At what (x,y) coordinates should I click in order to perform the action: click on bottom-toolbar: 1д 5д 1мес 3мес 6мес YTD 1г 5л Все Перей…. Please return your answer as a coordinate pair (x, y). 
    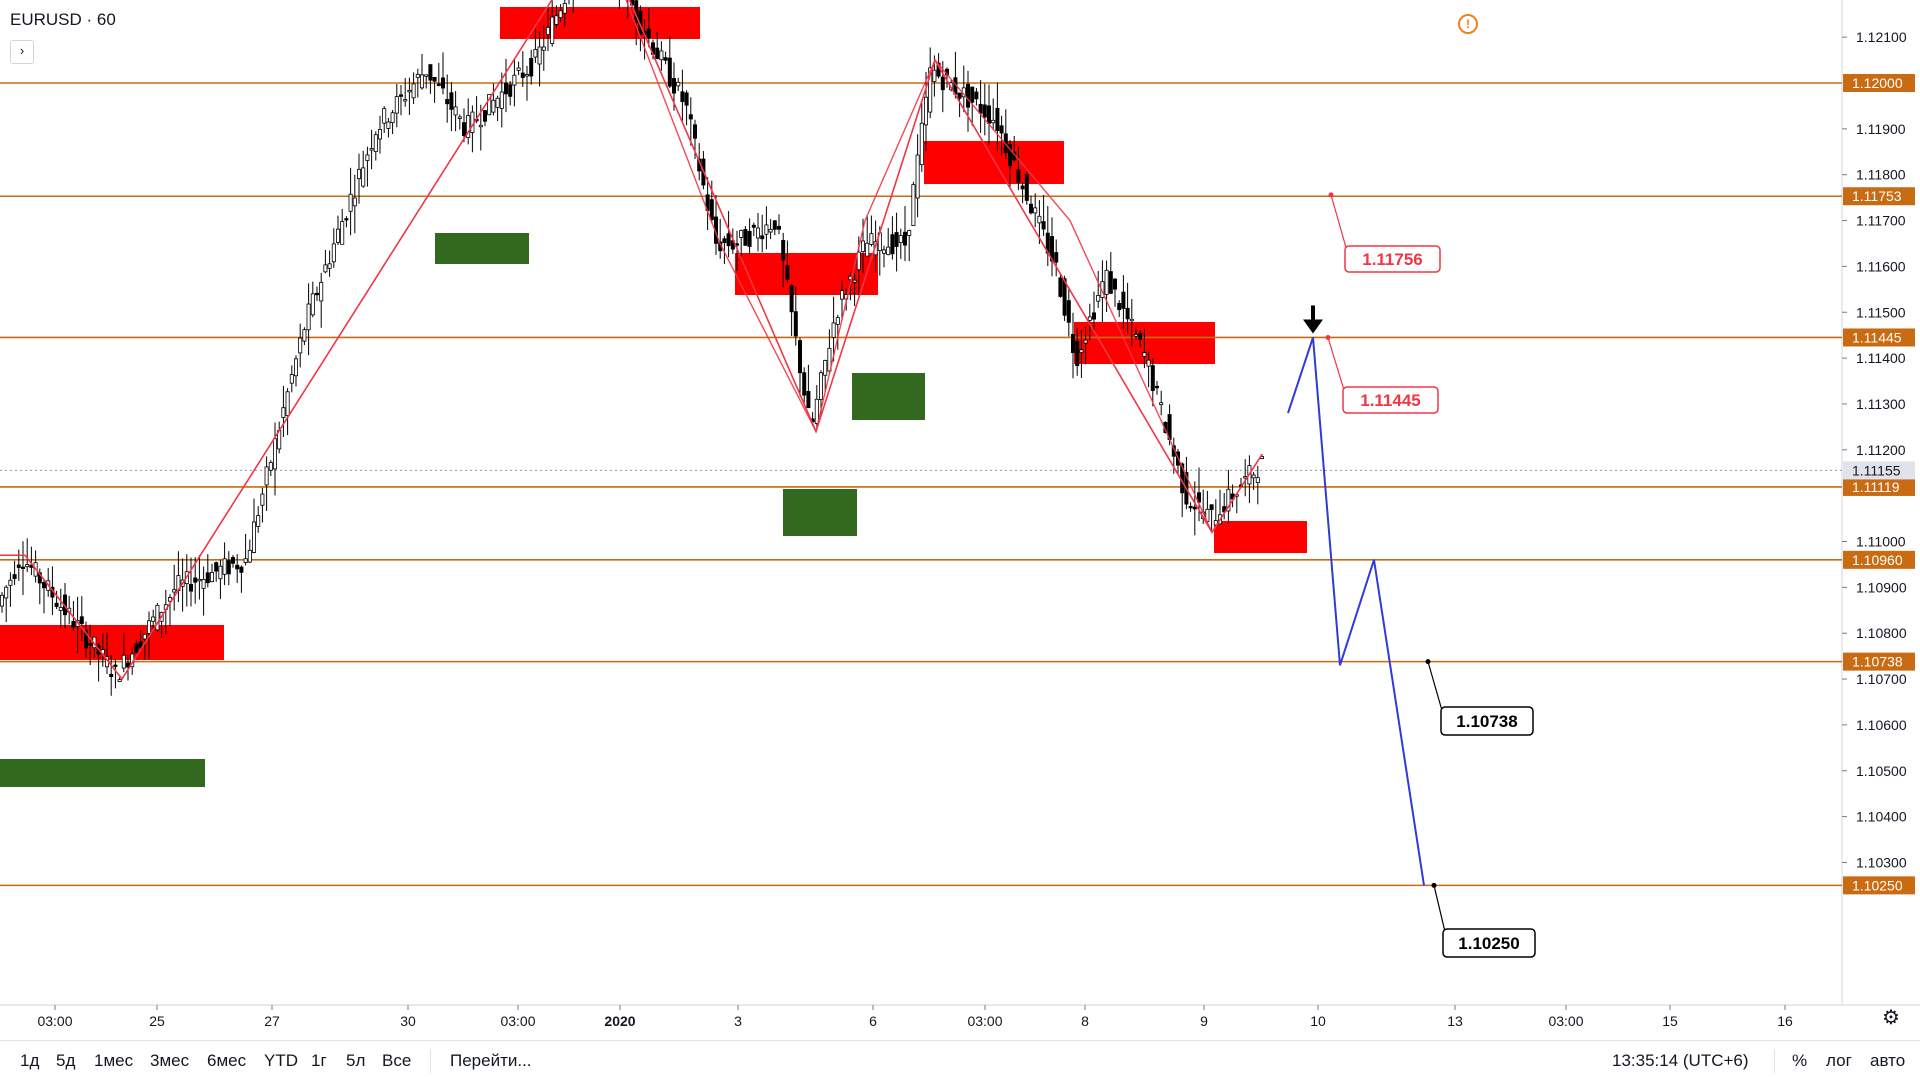
    Looking at the image, I should click on (960, 1060).